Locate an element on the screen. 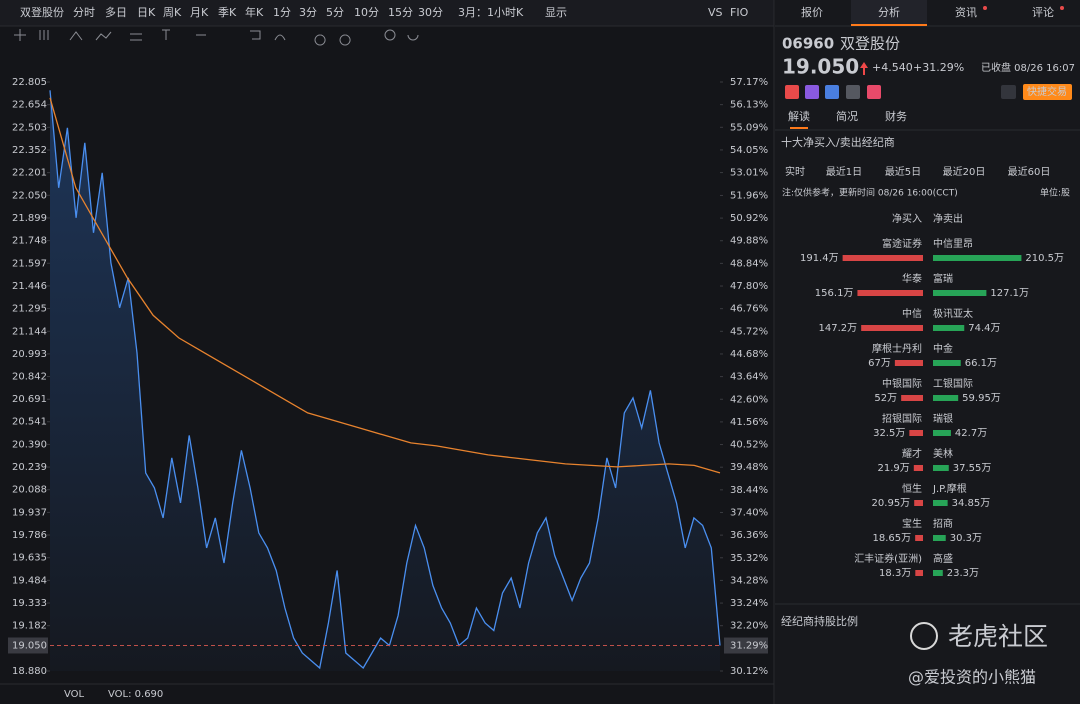  y2-tick-label: 42.60% is located at coordinates (749, 399).